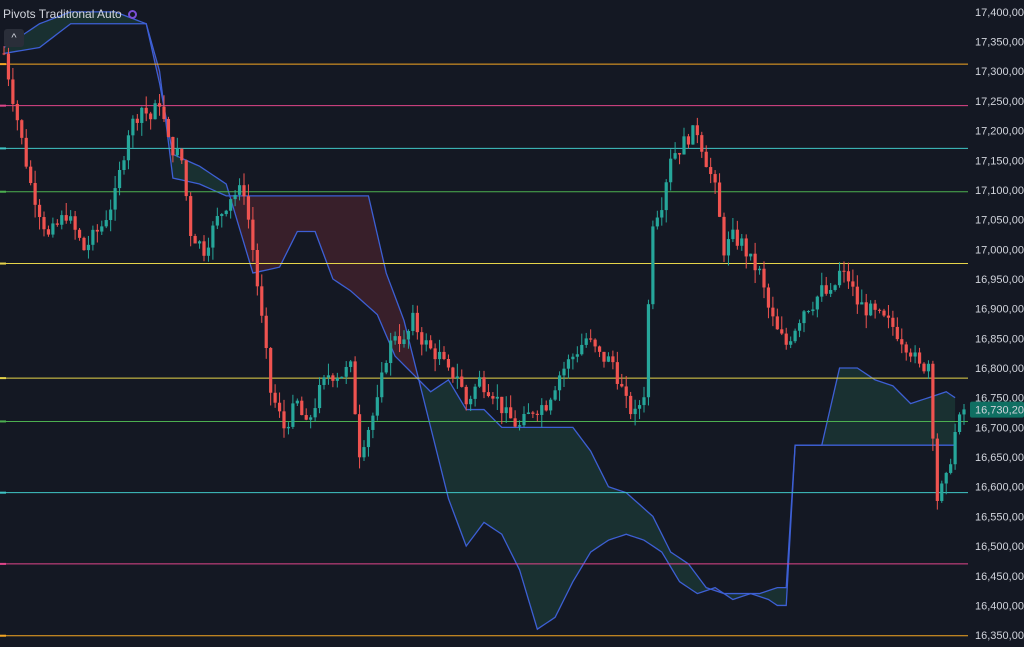  What do you see at coordinates (999, 636) in the screenshot?
I see `y-tick-label: 16,350,00` at bounding box center [999, 636].